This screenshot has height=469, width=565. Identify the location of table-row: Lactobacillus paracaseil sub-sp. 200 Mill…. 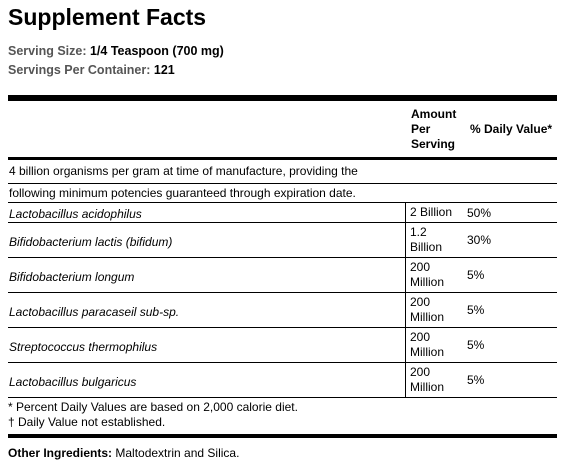
(282, 310).